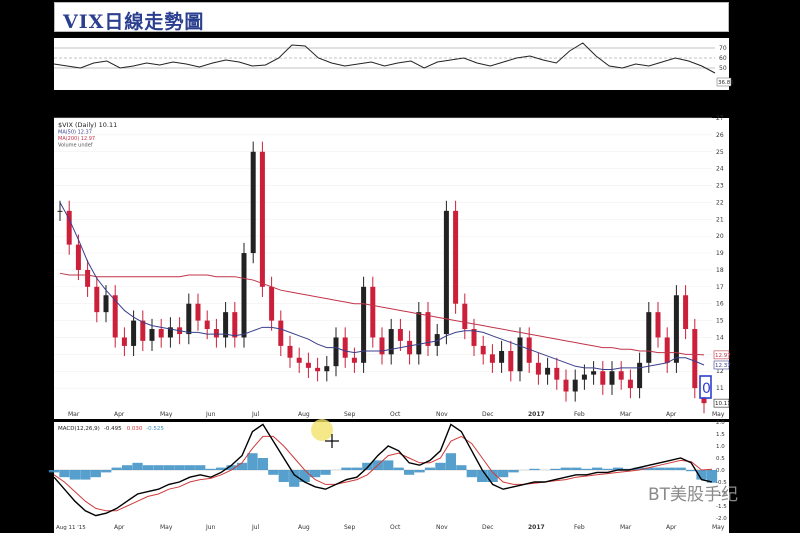 This screenshot has width=800, height=533. I want to click on price-x-tick-label: Mar, so click(74, 414).